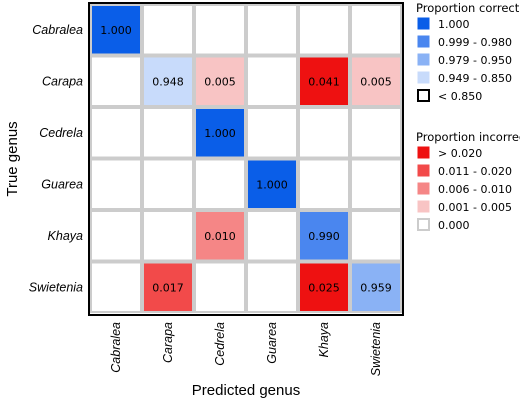 The width and height of the screenshot is (520, 400). Describe the element at coordinates (454, 225) in the screenshot. I see `legend-item-label: 0.000` at that location.